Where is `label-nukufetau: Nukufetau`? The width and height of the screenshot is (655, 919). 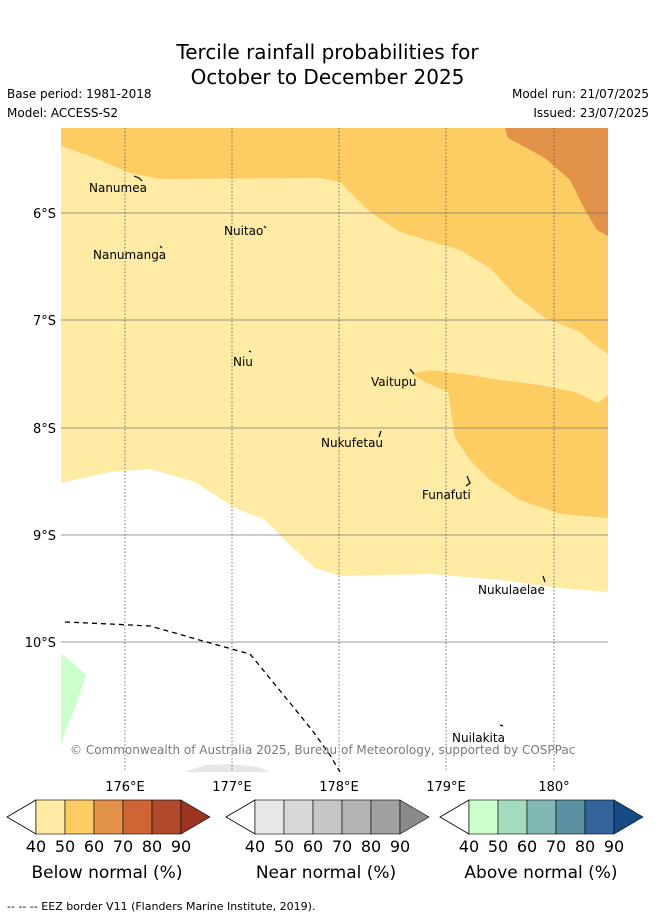 label-nukufetau: Nukufetau is located at coordinates (352, 443).